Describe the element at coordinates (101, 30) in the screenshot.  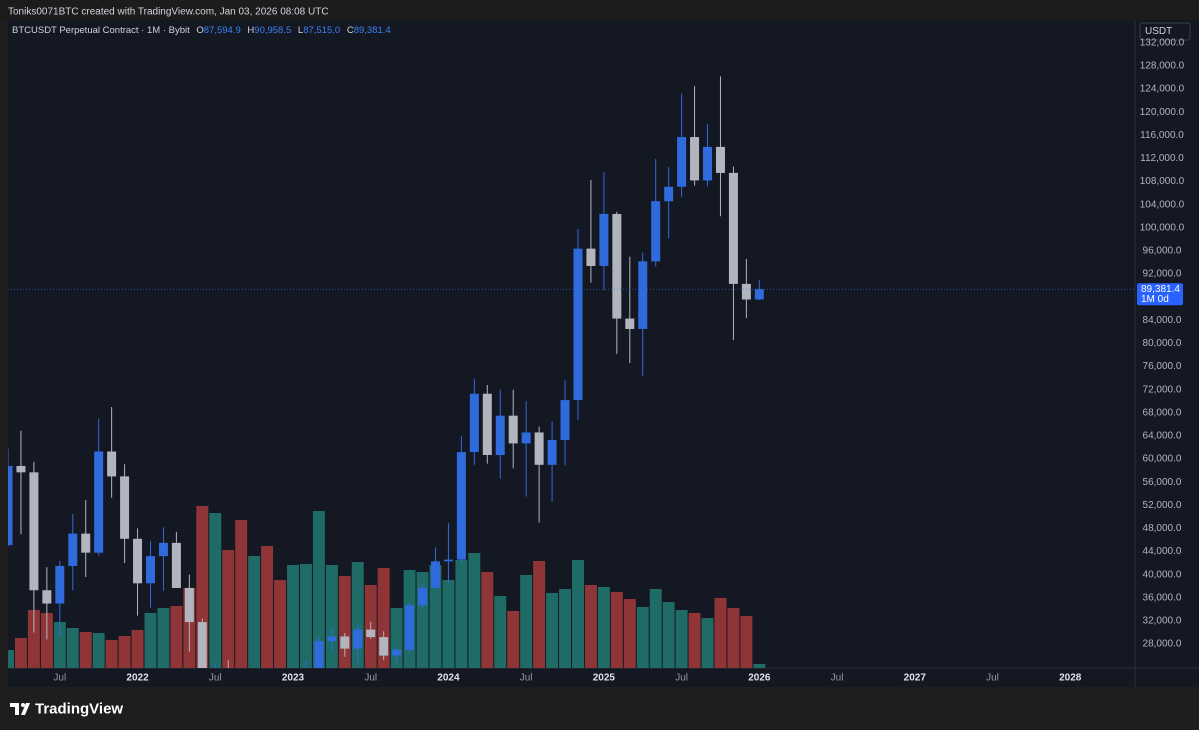
I see `symbol: BTCUSDT Perpetual Contract · 1M · Bybit` at that location.